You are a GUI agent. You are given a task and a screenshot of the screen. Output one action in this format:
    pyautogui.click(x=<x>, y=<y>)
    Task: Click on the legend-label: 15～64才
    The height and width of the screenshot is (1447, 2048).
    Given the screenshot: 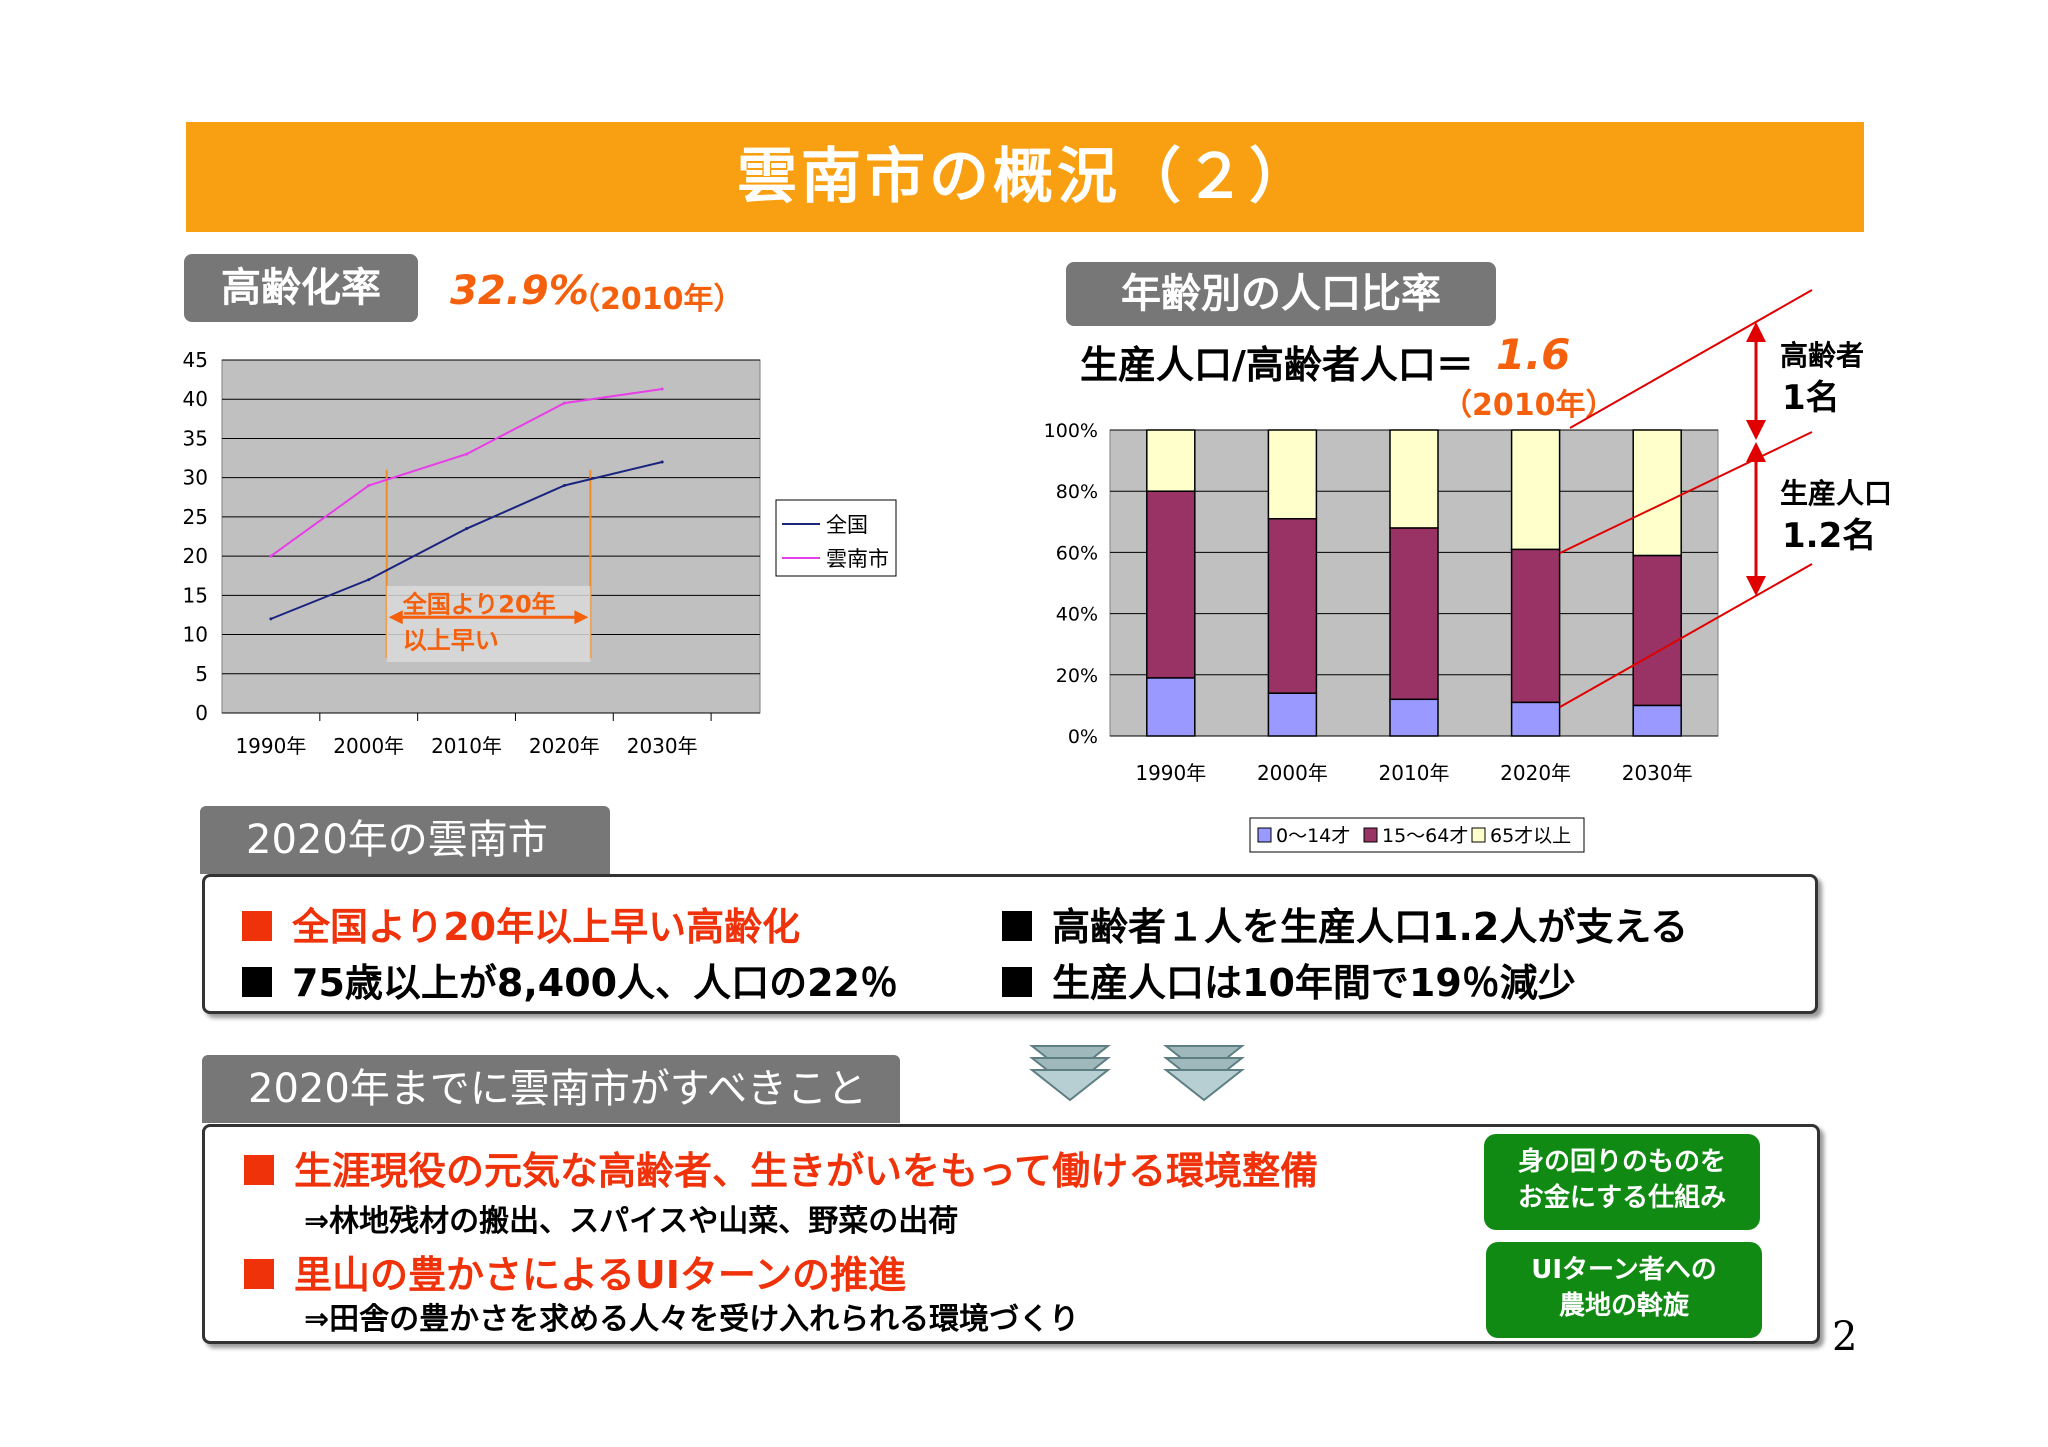 What is the action you would take?
    pyautogui.click(x=1425, y=836)
    